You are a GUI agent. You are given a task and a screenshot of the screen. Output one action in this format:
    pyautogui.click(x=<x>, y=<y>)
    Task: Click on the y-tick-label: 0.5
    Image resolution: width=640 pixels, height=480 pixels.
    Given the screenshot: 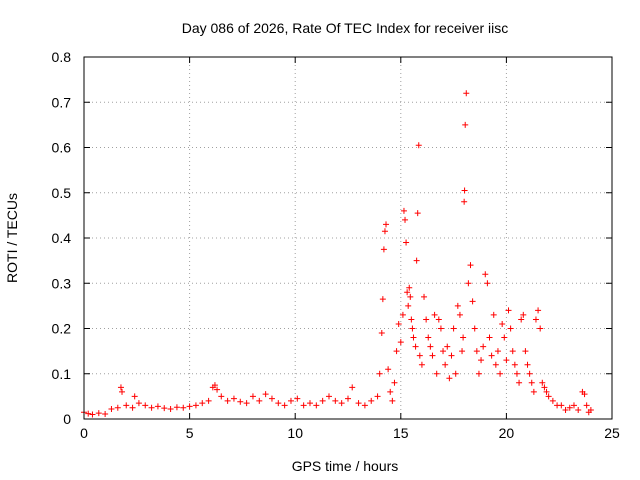 What is the action you would take?
    pyautogui.click(x=62, y=193)
    